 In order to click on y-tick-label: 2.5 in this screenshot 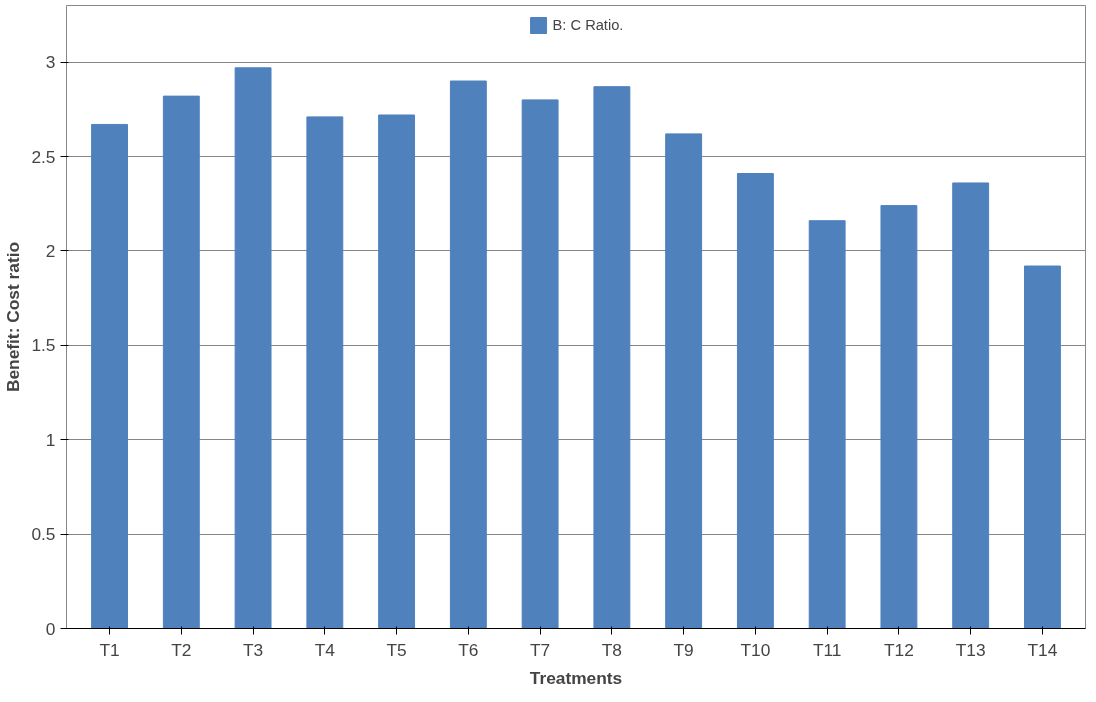, I will do `click(43, 156)`.